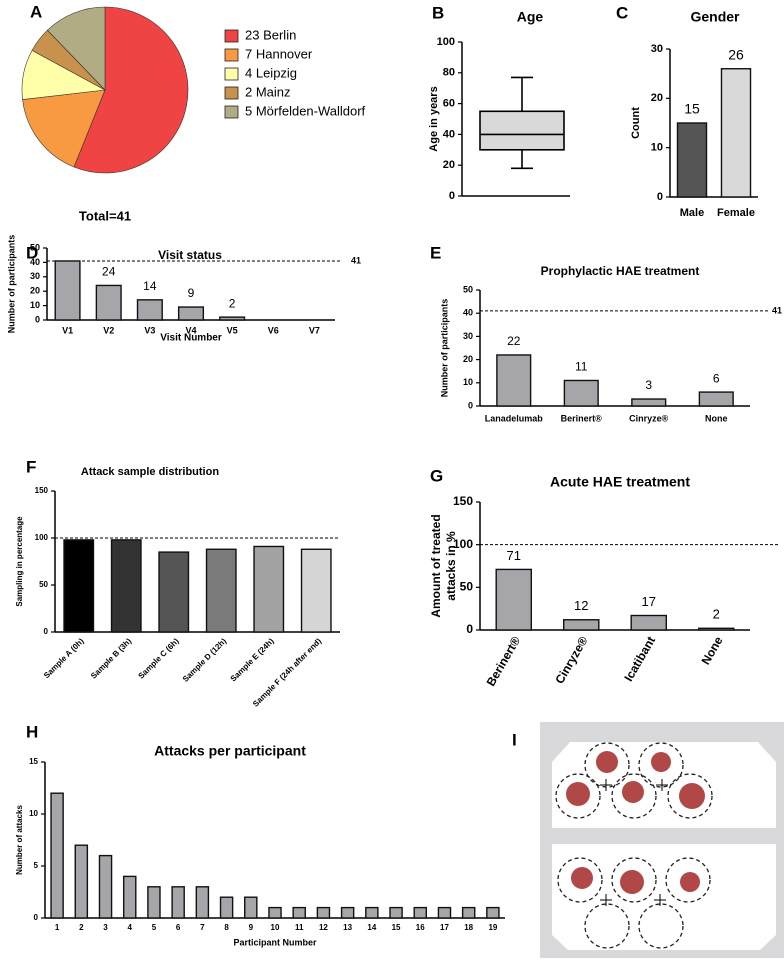  What do you see at coordinates (449, 73) in the screenshot?
I see `y-tick-label: 80` at bounding box center [449, 73].